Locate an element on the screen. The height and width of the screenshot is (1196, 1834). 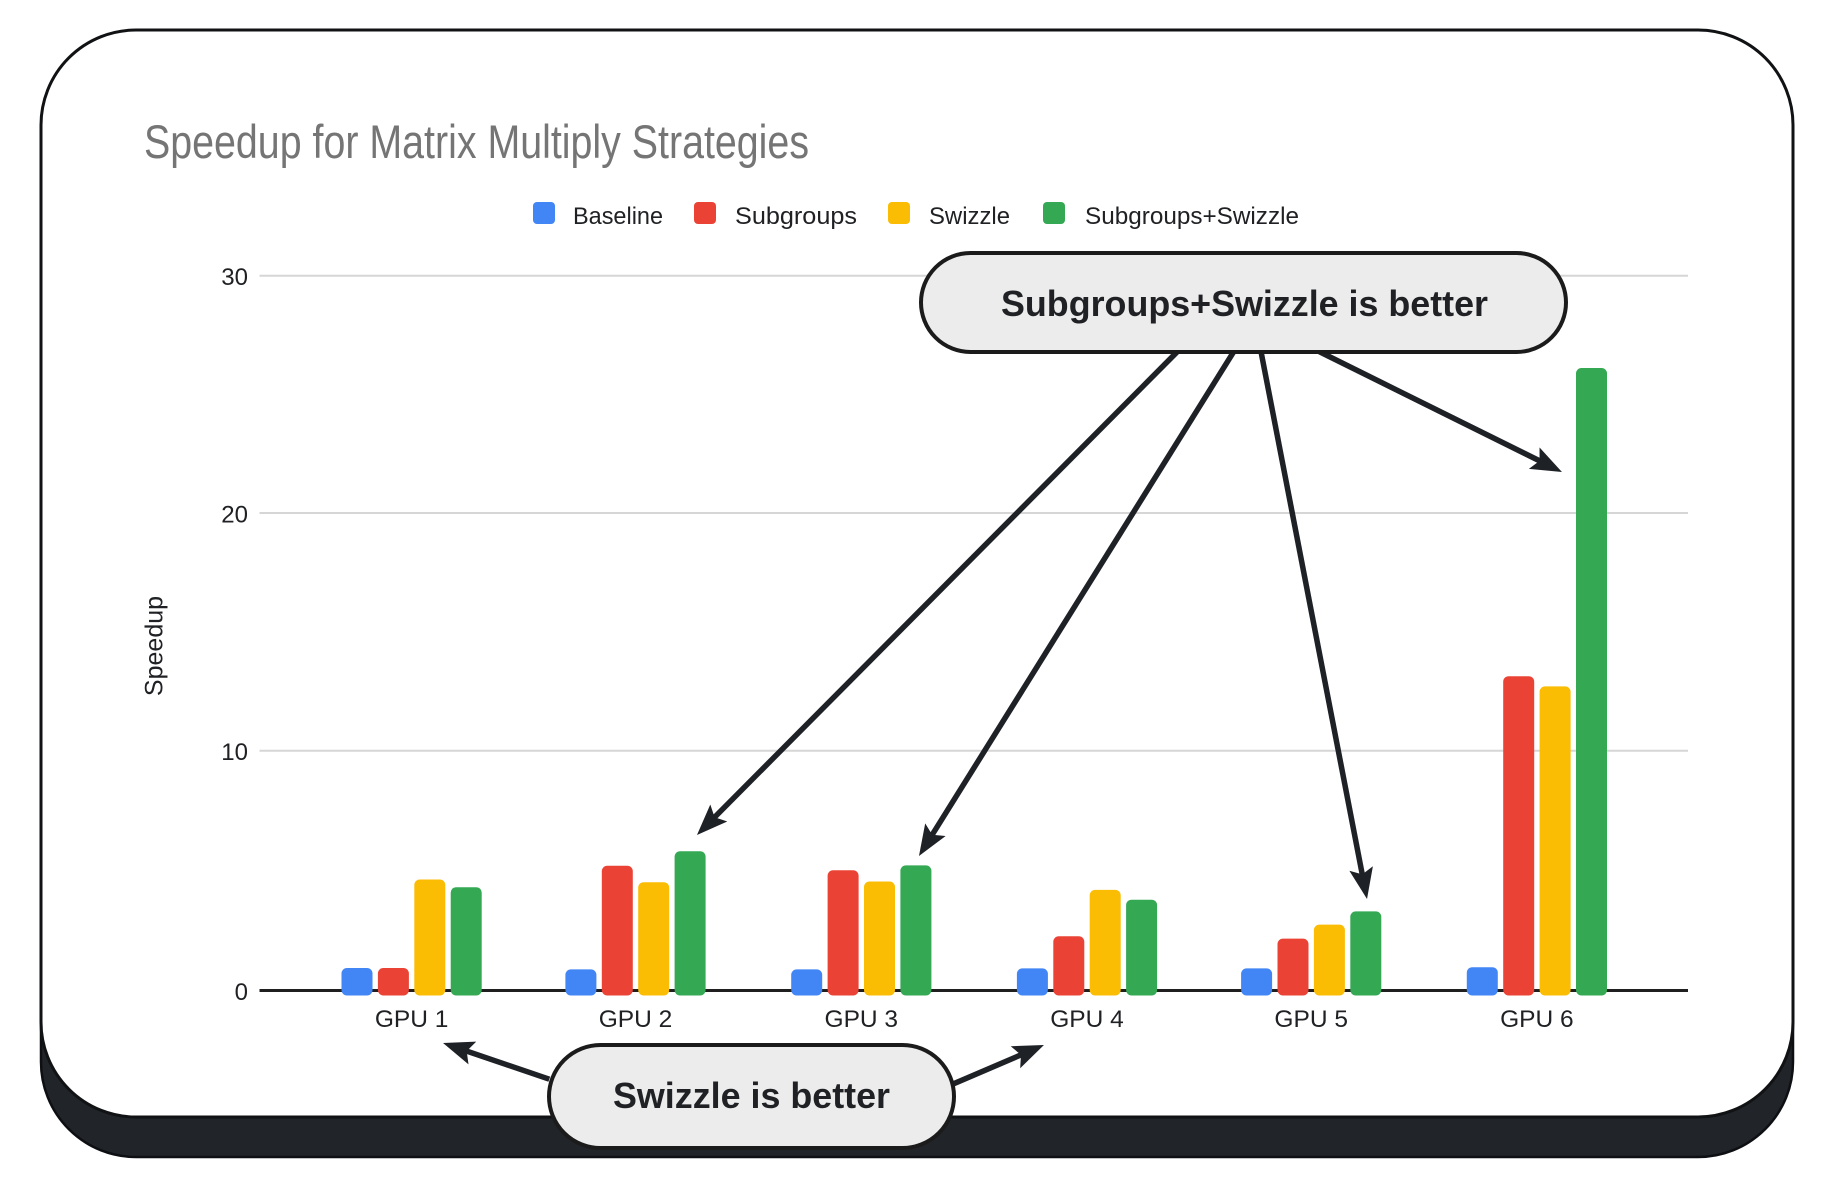
svg-text: GPU 5 is located at coordinates (1311, 1019).